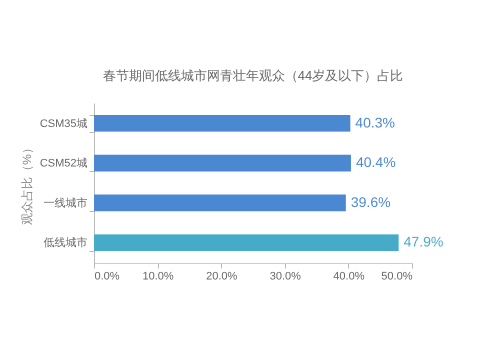 This screenshot has width=500, height=362. Describe the element at coordinates (107, 276) in the screenshot. I see `x-tick-label: 0.0%` at that location.